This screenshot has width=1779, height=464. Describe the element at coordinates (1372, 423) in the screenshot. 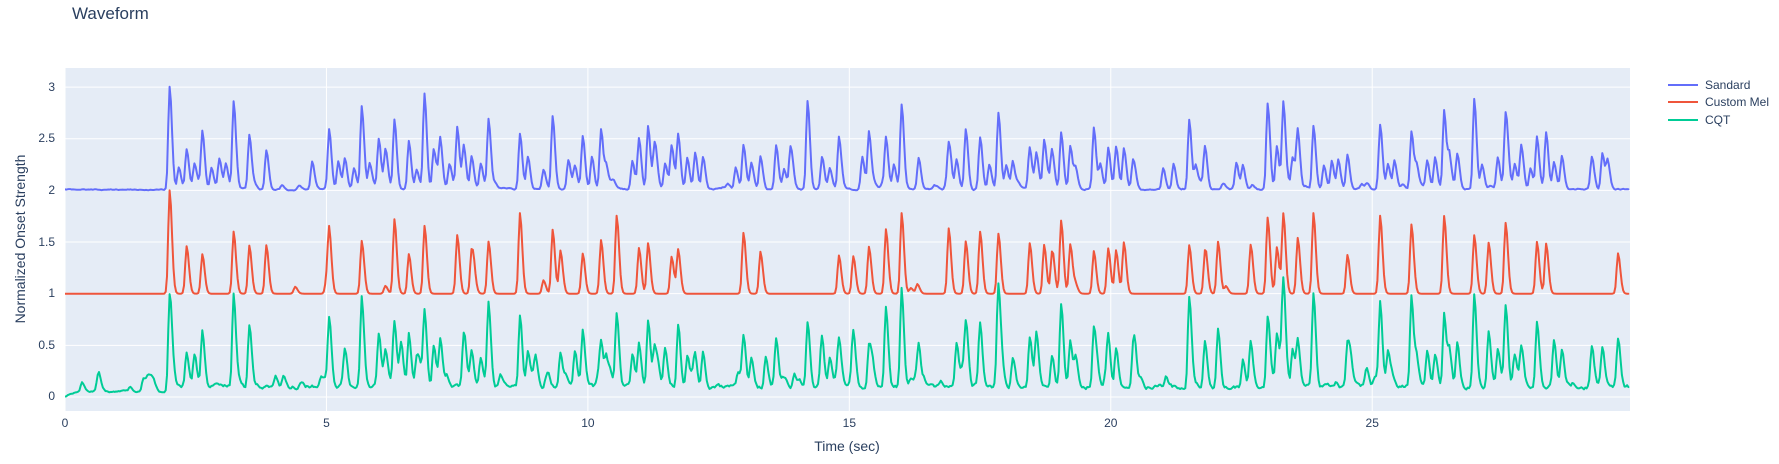

I see `x-tick-label: 25` at that location.